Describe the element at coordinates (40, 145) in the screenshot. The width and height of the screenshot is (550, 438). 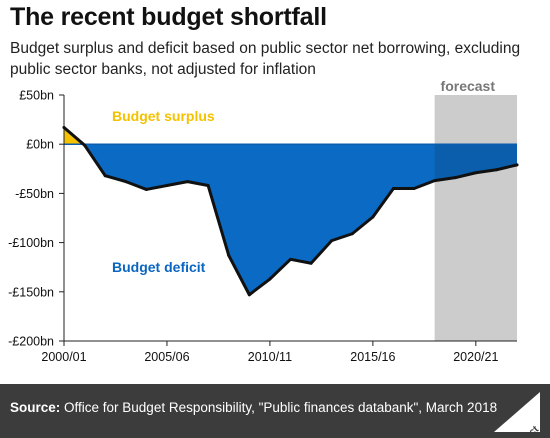
I see `y-tick-label: £0bn` at that location.